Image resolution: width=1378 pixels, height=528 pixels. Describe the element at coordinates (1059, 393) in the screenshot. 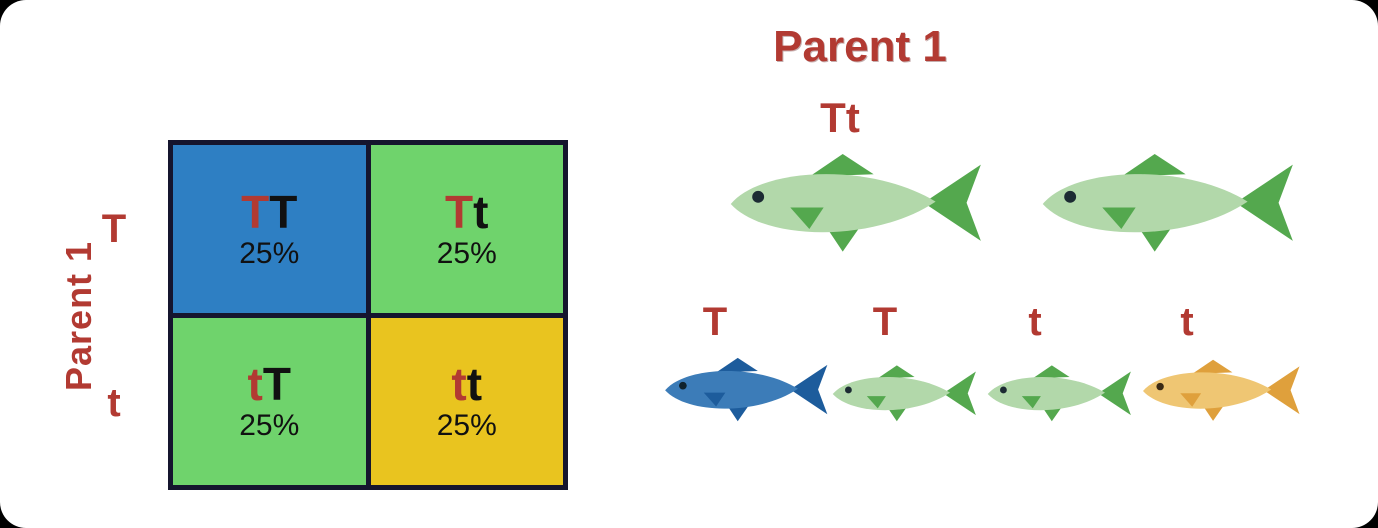

I see `offspring-fish-green-2-icon` at that location.